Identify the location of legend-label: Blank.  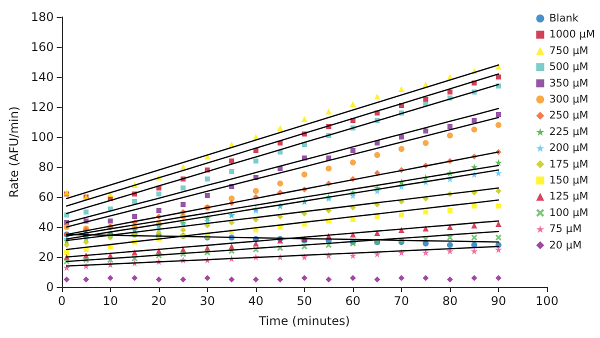
(564, 18).